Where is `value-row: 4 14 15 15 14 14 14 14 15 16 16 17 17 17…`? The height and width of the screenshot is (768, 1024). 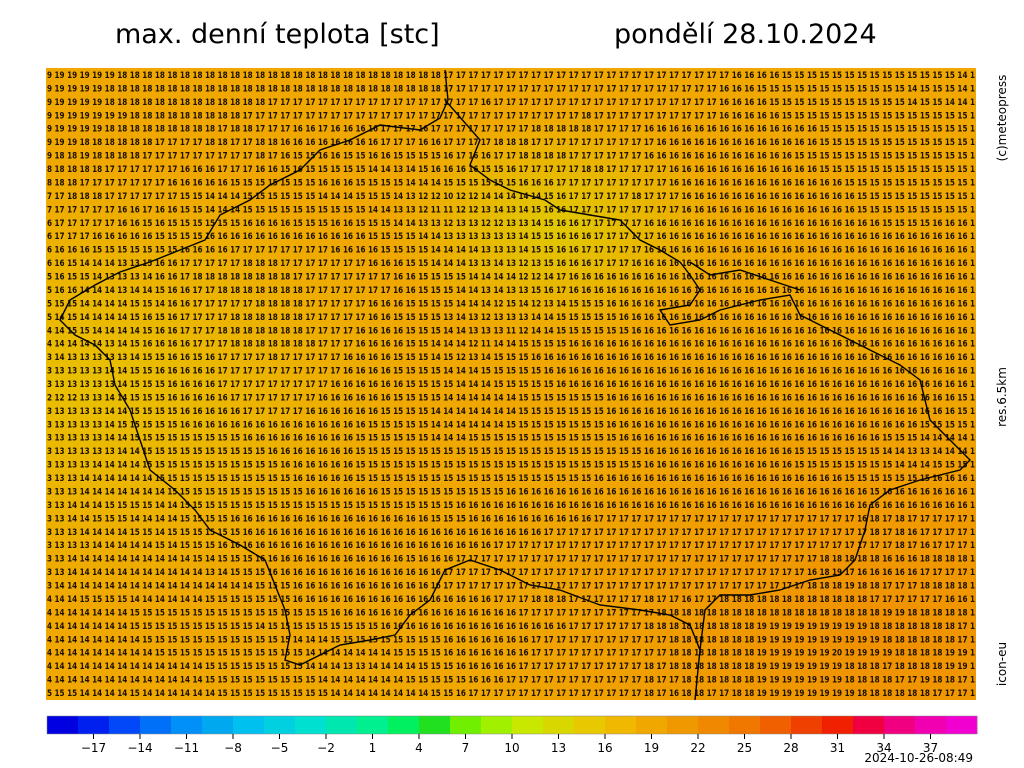
value-row: 4 14 15 15 14 14 14 14 15 16 16 17 17 17… is located at coordinates (511, 330).